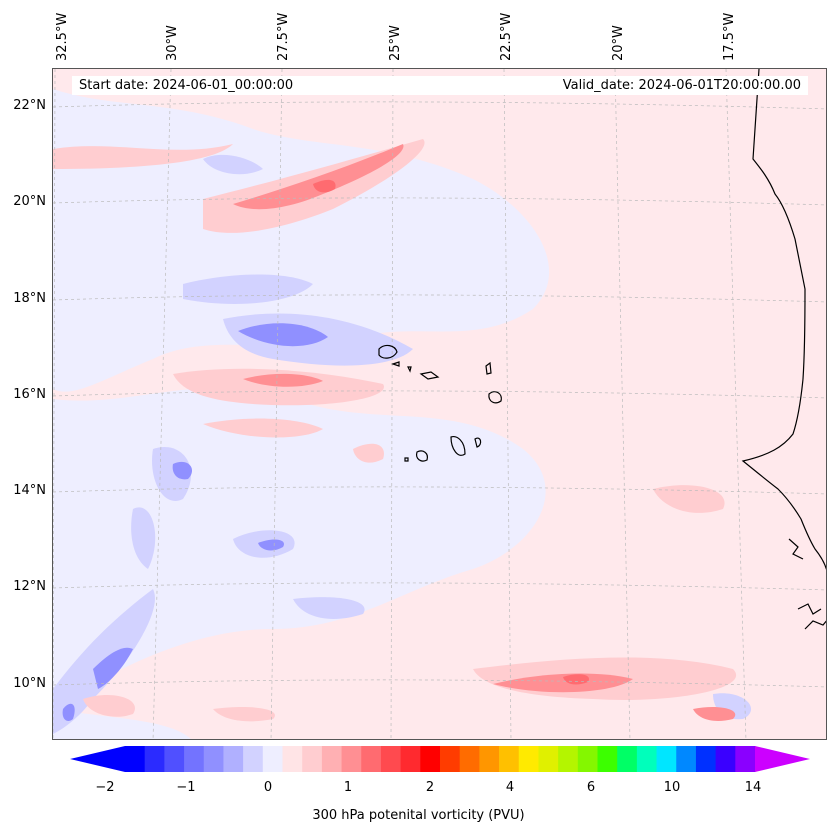 This screenshot has height=836, width=837. Describe the element at coordinates (591, 787) in the screenshot. I see `colorbar-tick: 6` at that location.